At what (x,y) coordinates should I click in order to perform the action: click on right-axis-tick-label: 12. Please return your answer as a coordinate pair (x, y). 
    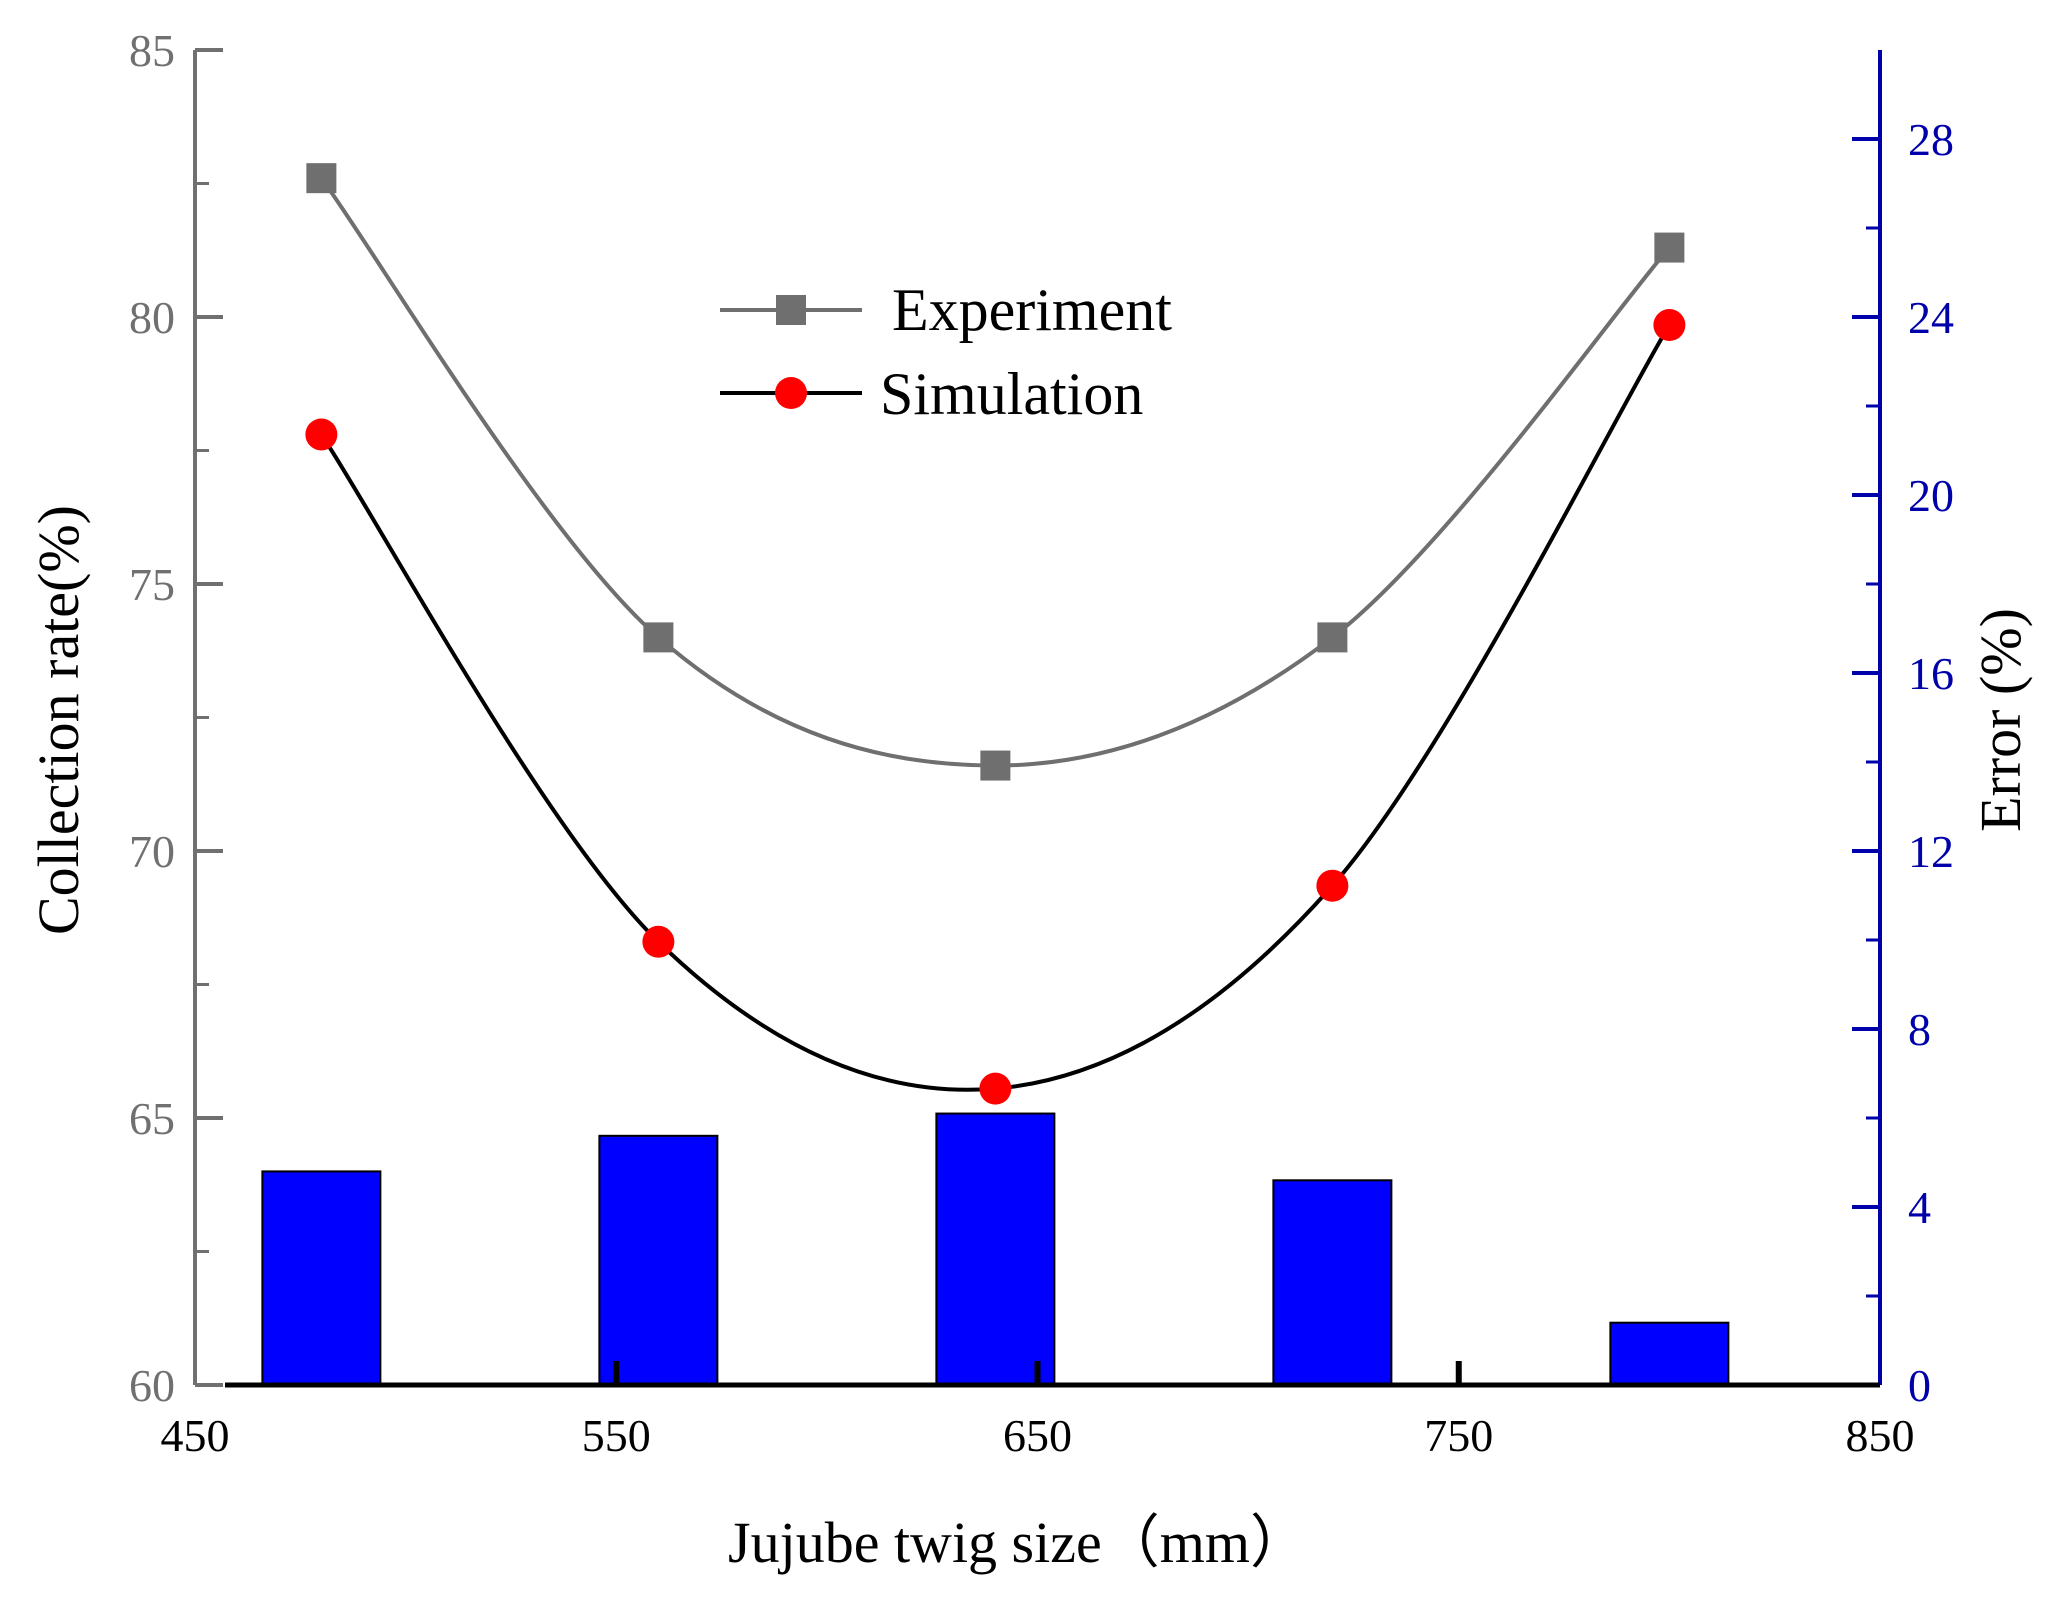
    Looking at the image, I should click on (1931, 851).